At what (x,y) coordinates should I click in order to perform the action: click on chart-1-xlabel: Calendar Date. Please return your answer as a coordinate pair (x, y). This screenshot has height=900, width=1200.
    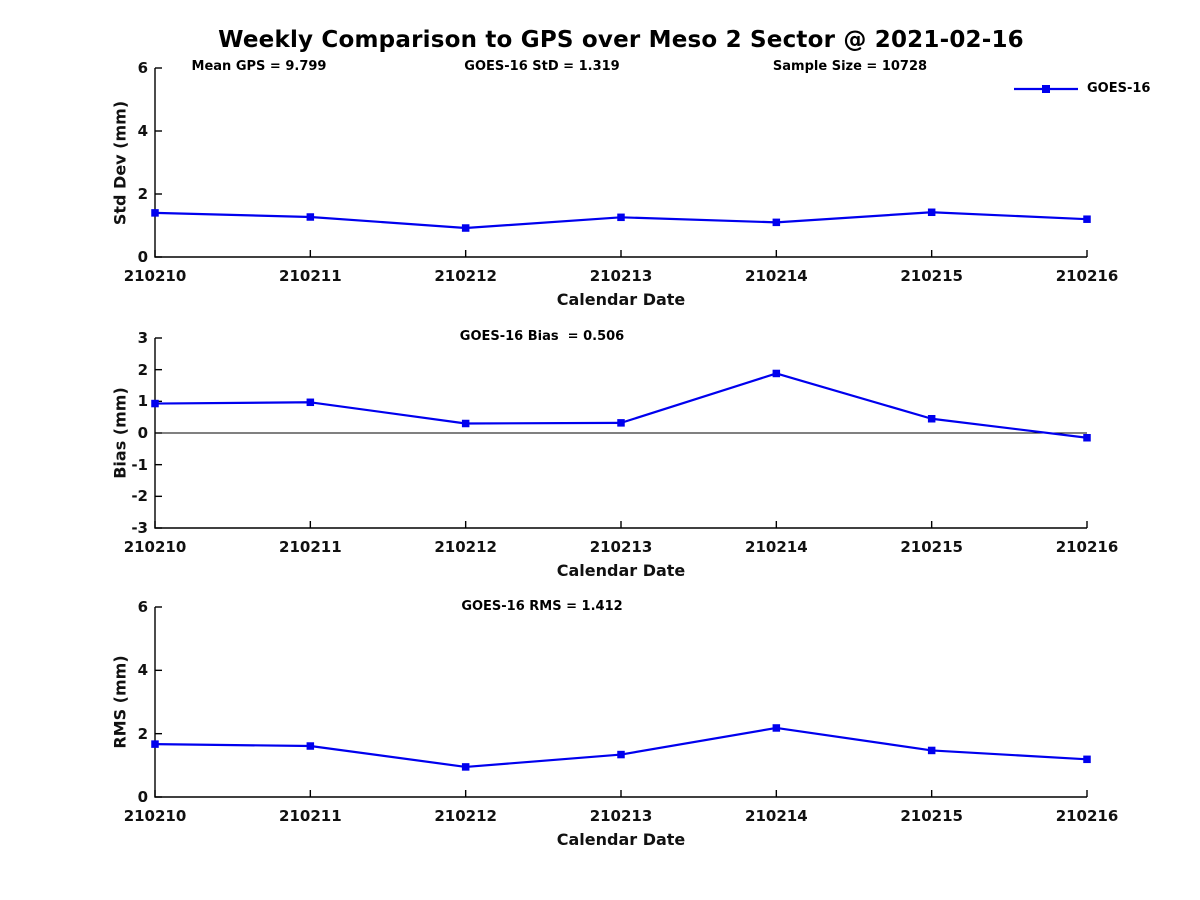
    Looking at the image, I should click on (621, 299).